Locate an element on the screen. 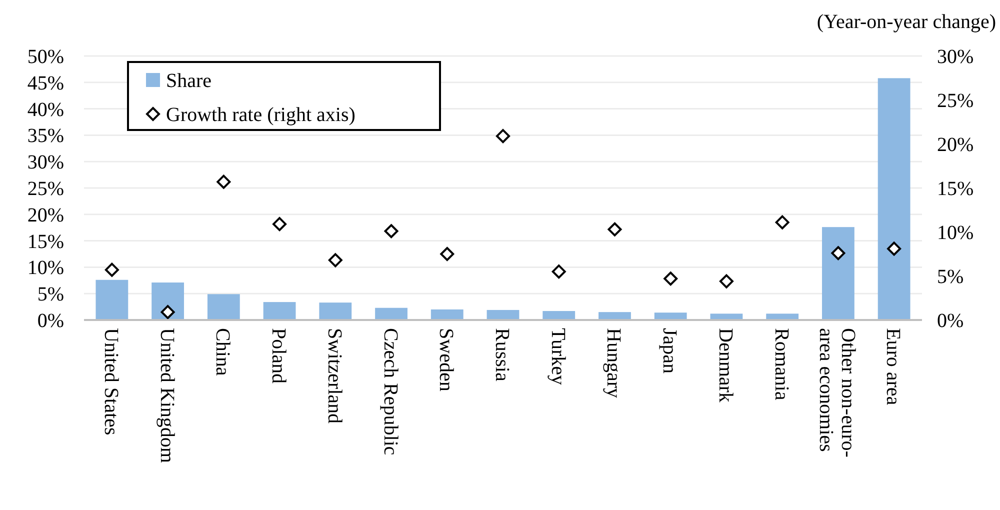  y-tick-label: 5% is located at coordinates (50, 295).